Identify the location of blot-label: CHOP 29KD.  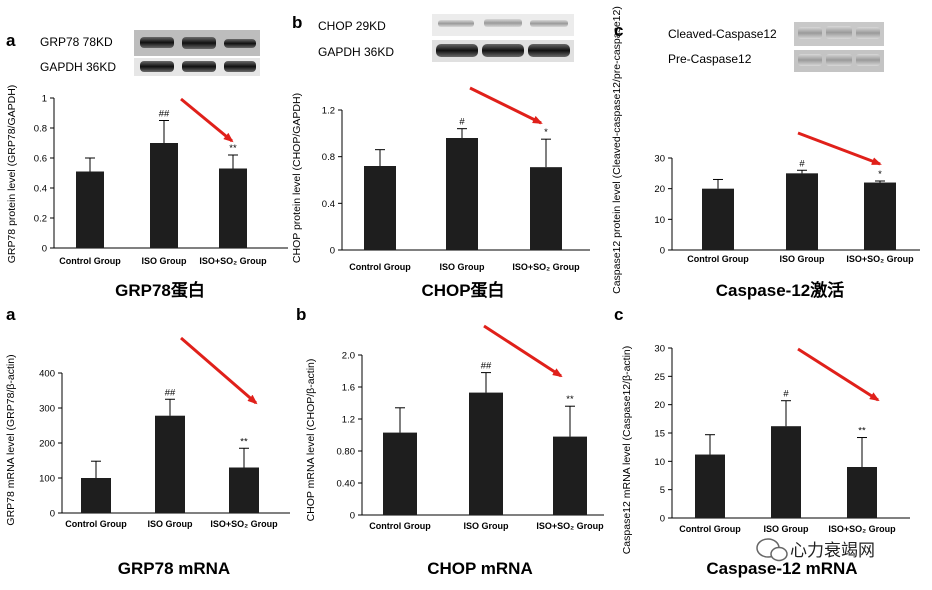
(352, 26).